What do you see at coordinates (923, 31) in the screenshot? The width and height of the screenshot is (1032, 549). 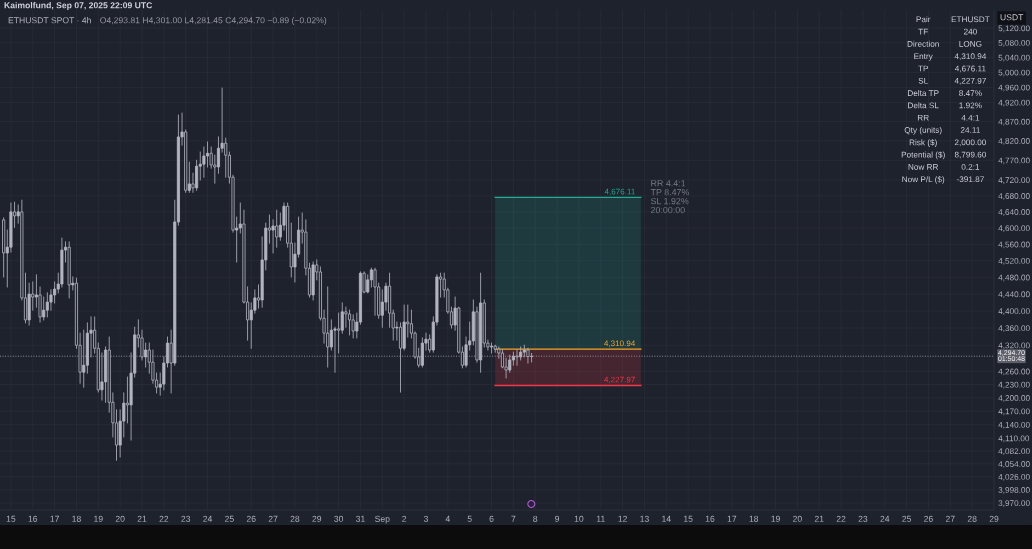 I see `annotation: TF` at bounding box center [923, 31].